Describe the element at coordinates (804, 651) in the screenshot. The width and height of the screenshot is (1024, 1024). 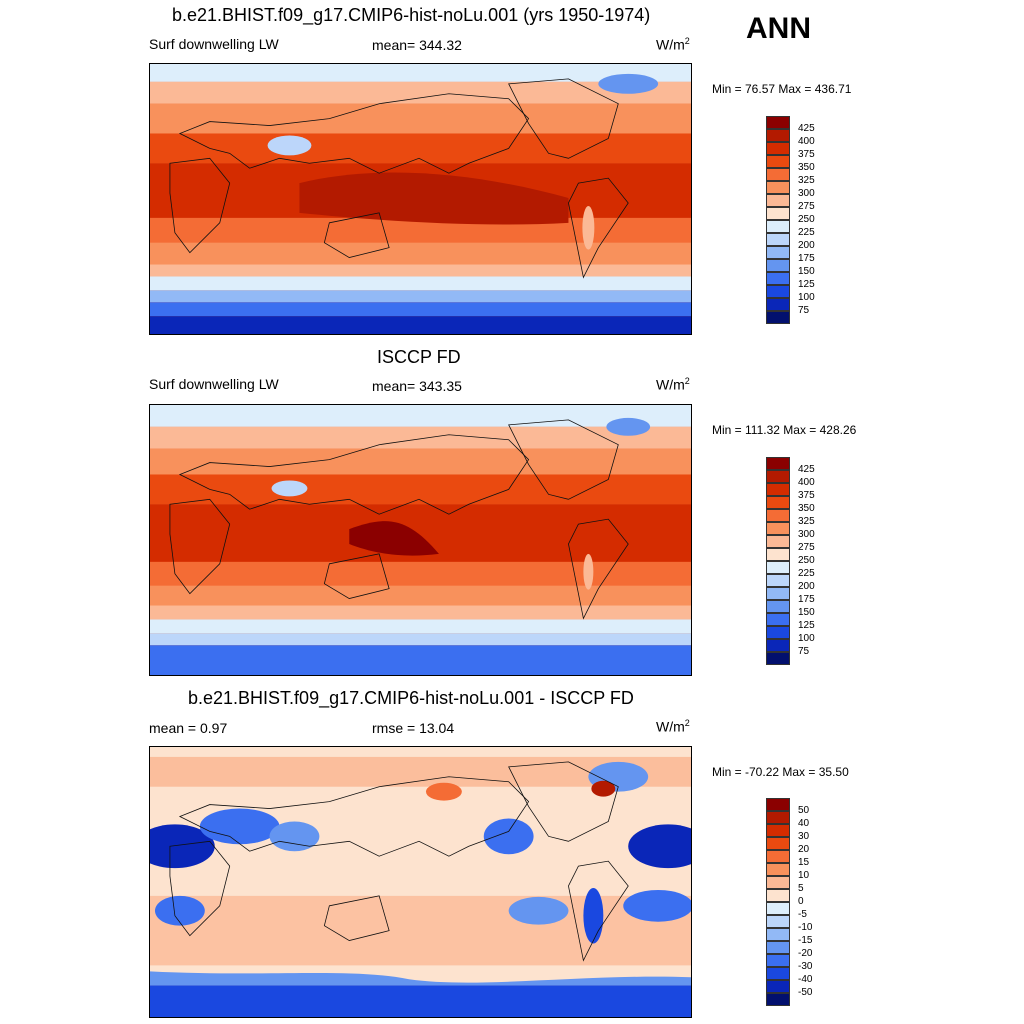
I see `colorbar-tick-label: 75` at that location.